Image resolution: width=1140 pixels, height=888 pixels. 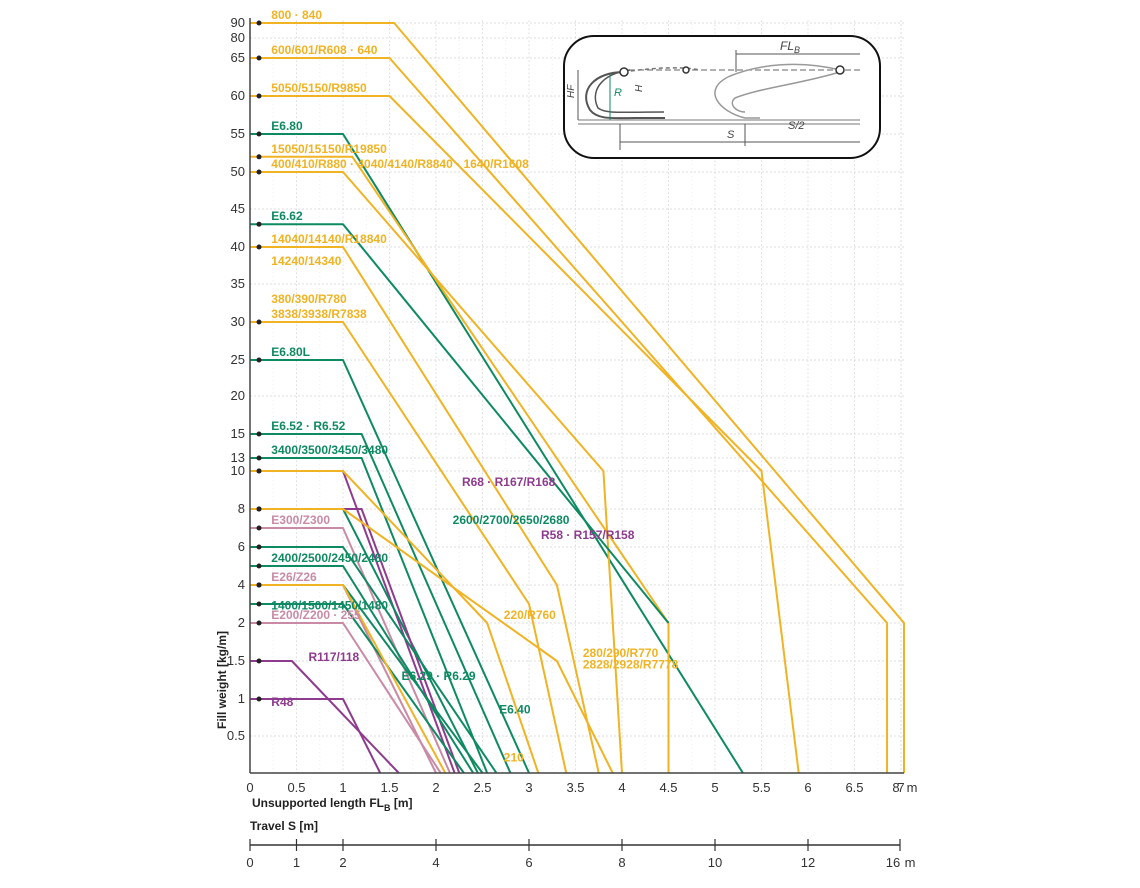 What do you see at coordinates (639, 88) in the screenshot?
I see `inset-h-label: H` at bounding box center [639, 88].